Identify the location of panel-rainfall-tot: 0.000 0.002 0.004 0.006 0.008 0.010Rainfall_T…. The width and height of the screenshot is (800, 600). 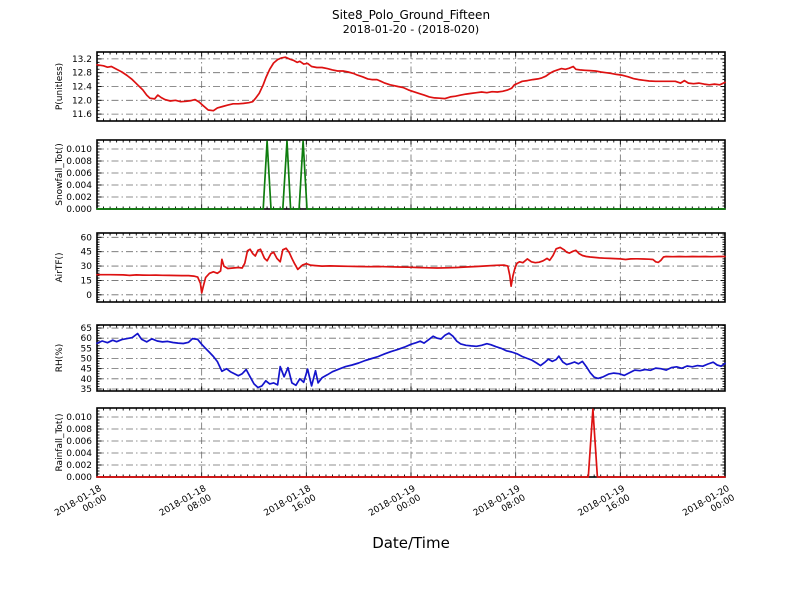
(390, 445).